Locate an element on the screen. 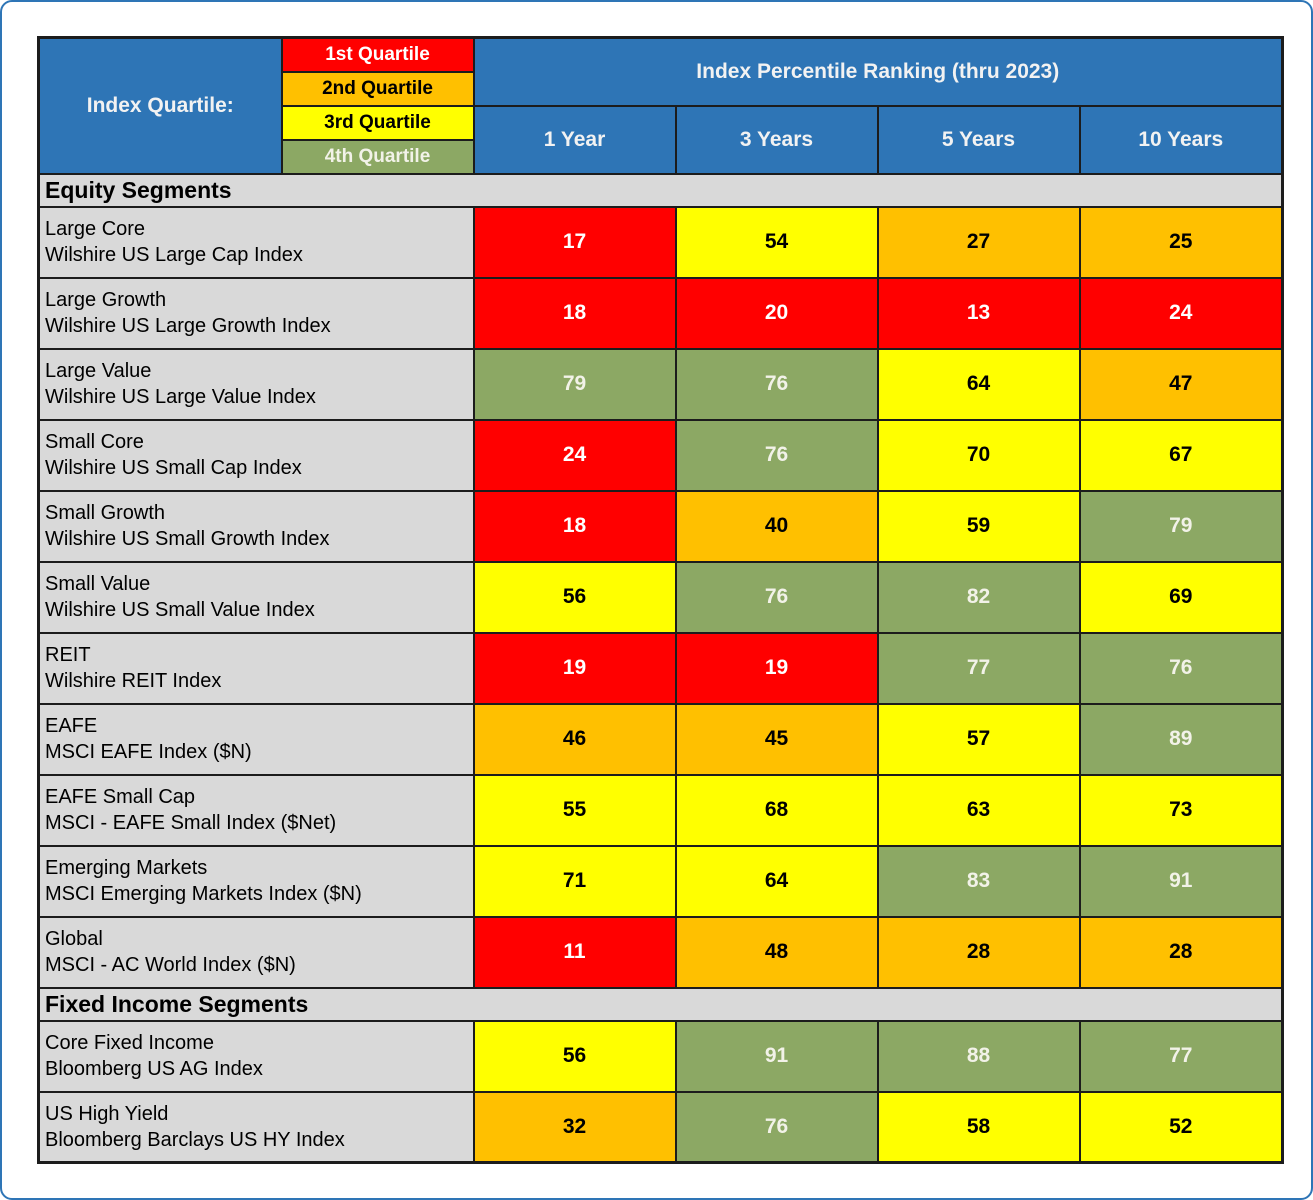 The image size is (1313, 1200). percentile-value-cell: 83 is located at coordinates (978, 881).